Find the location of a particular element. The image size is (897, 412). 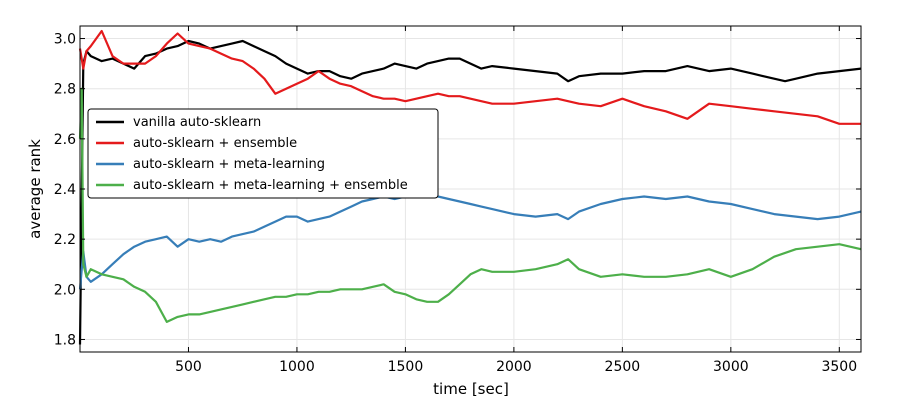

y-tick-label: 2.6 is located at coordinates (65, 140).